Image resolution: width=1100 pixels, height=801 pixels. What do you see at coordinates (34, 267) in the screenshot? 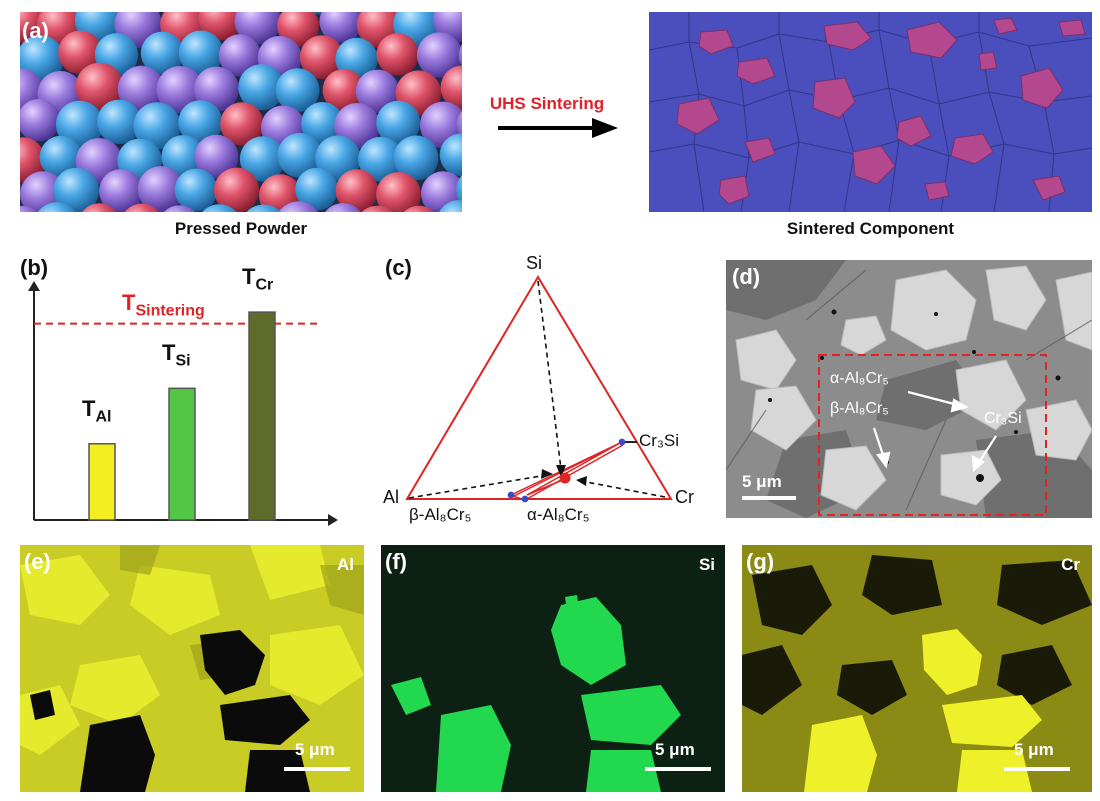
I see `panel-b-tag: (b)` at bounding box center [34, 267].